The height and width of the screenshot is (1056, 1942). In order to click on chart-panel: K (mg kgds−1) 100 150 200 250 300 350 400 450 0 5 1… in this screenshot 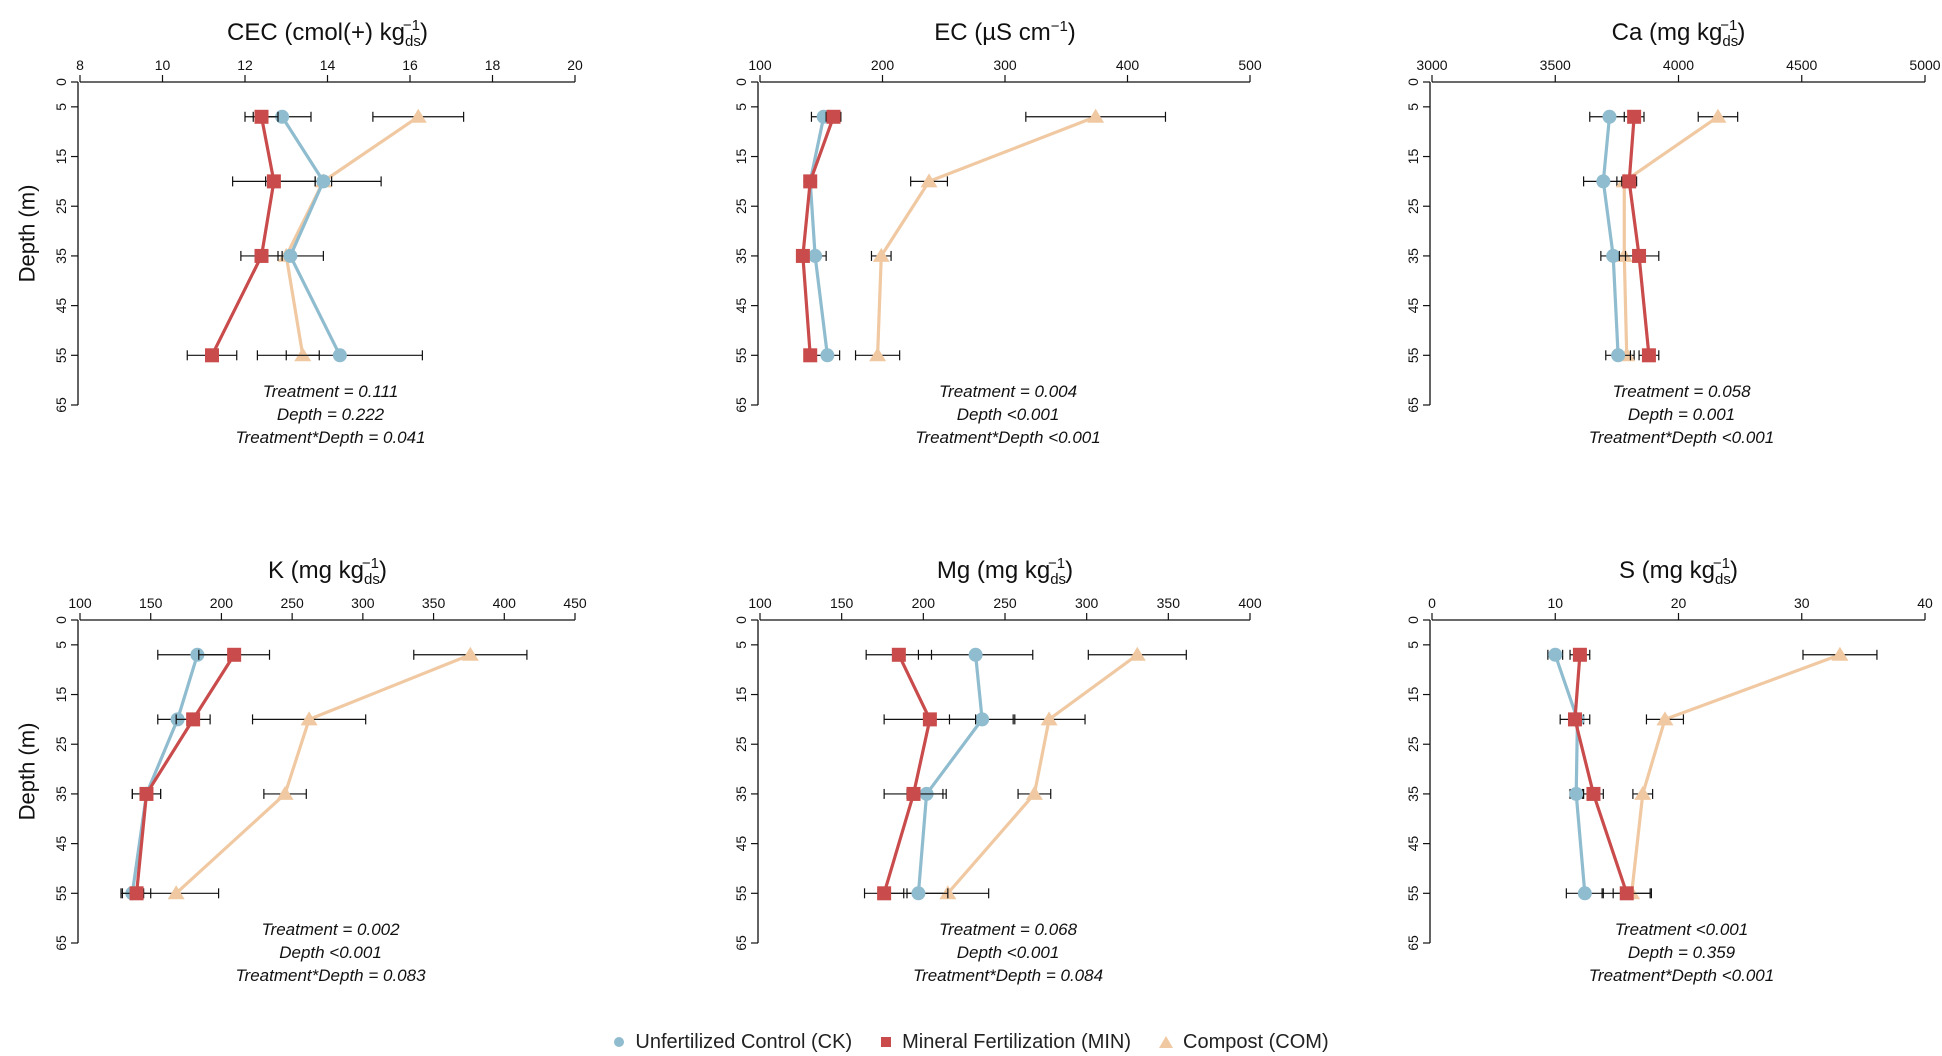, I will do `click(301, 770)`.